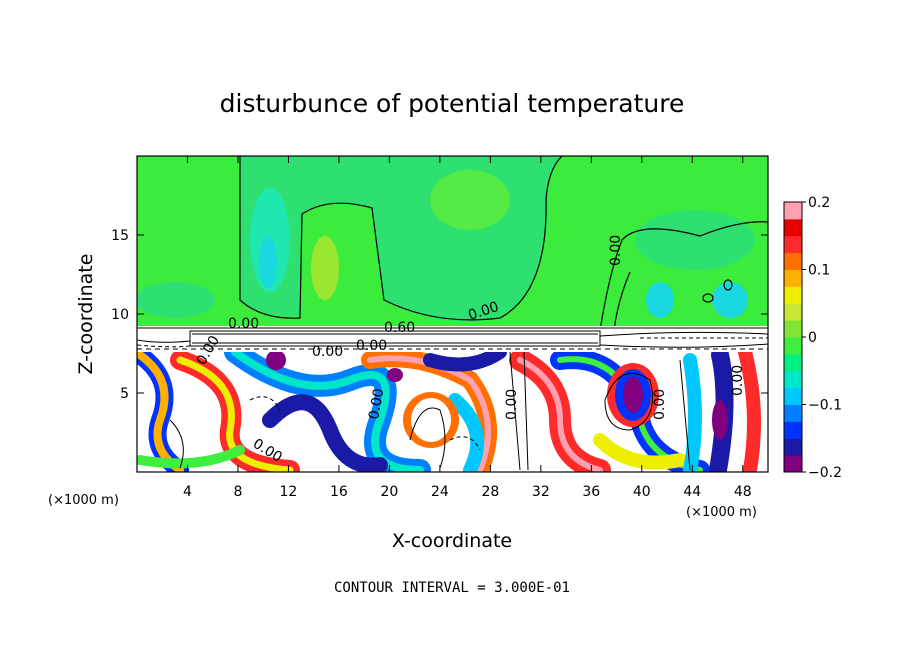 The width and height of the screenshot is (904, 654). I want to click on colorbar-tick-label: 0.1, so click(819, 271).